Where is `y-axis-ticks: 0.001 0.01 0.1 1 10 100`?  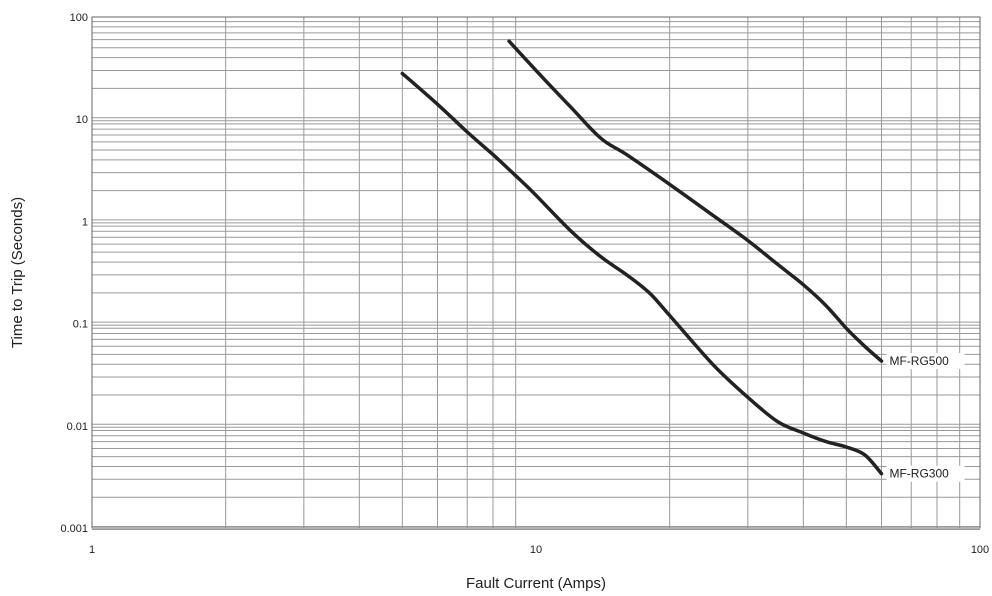 y-axis-ticks: 0.001 0.01 0.1 1 10 100 is located at coordinates (74, 273).